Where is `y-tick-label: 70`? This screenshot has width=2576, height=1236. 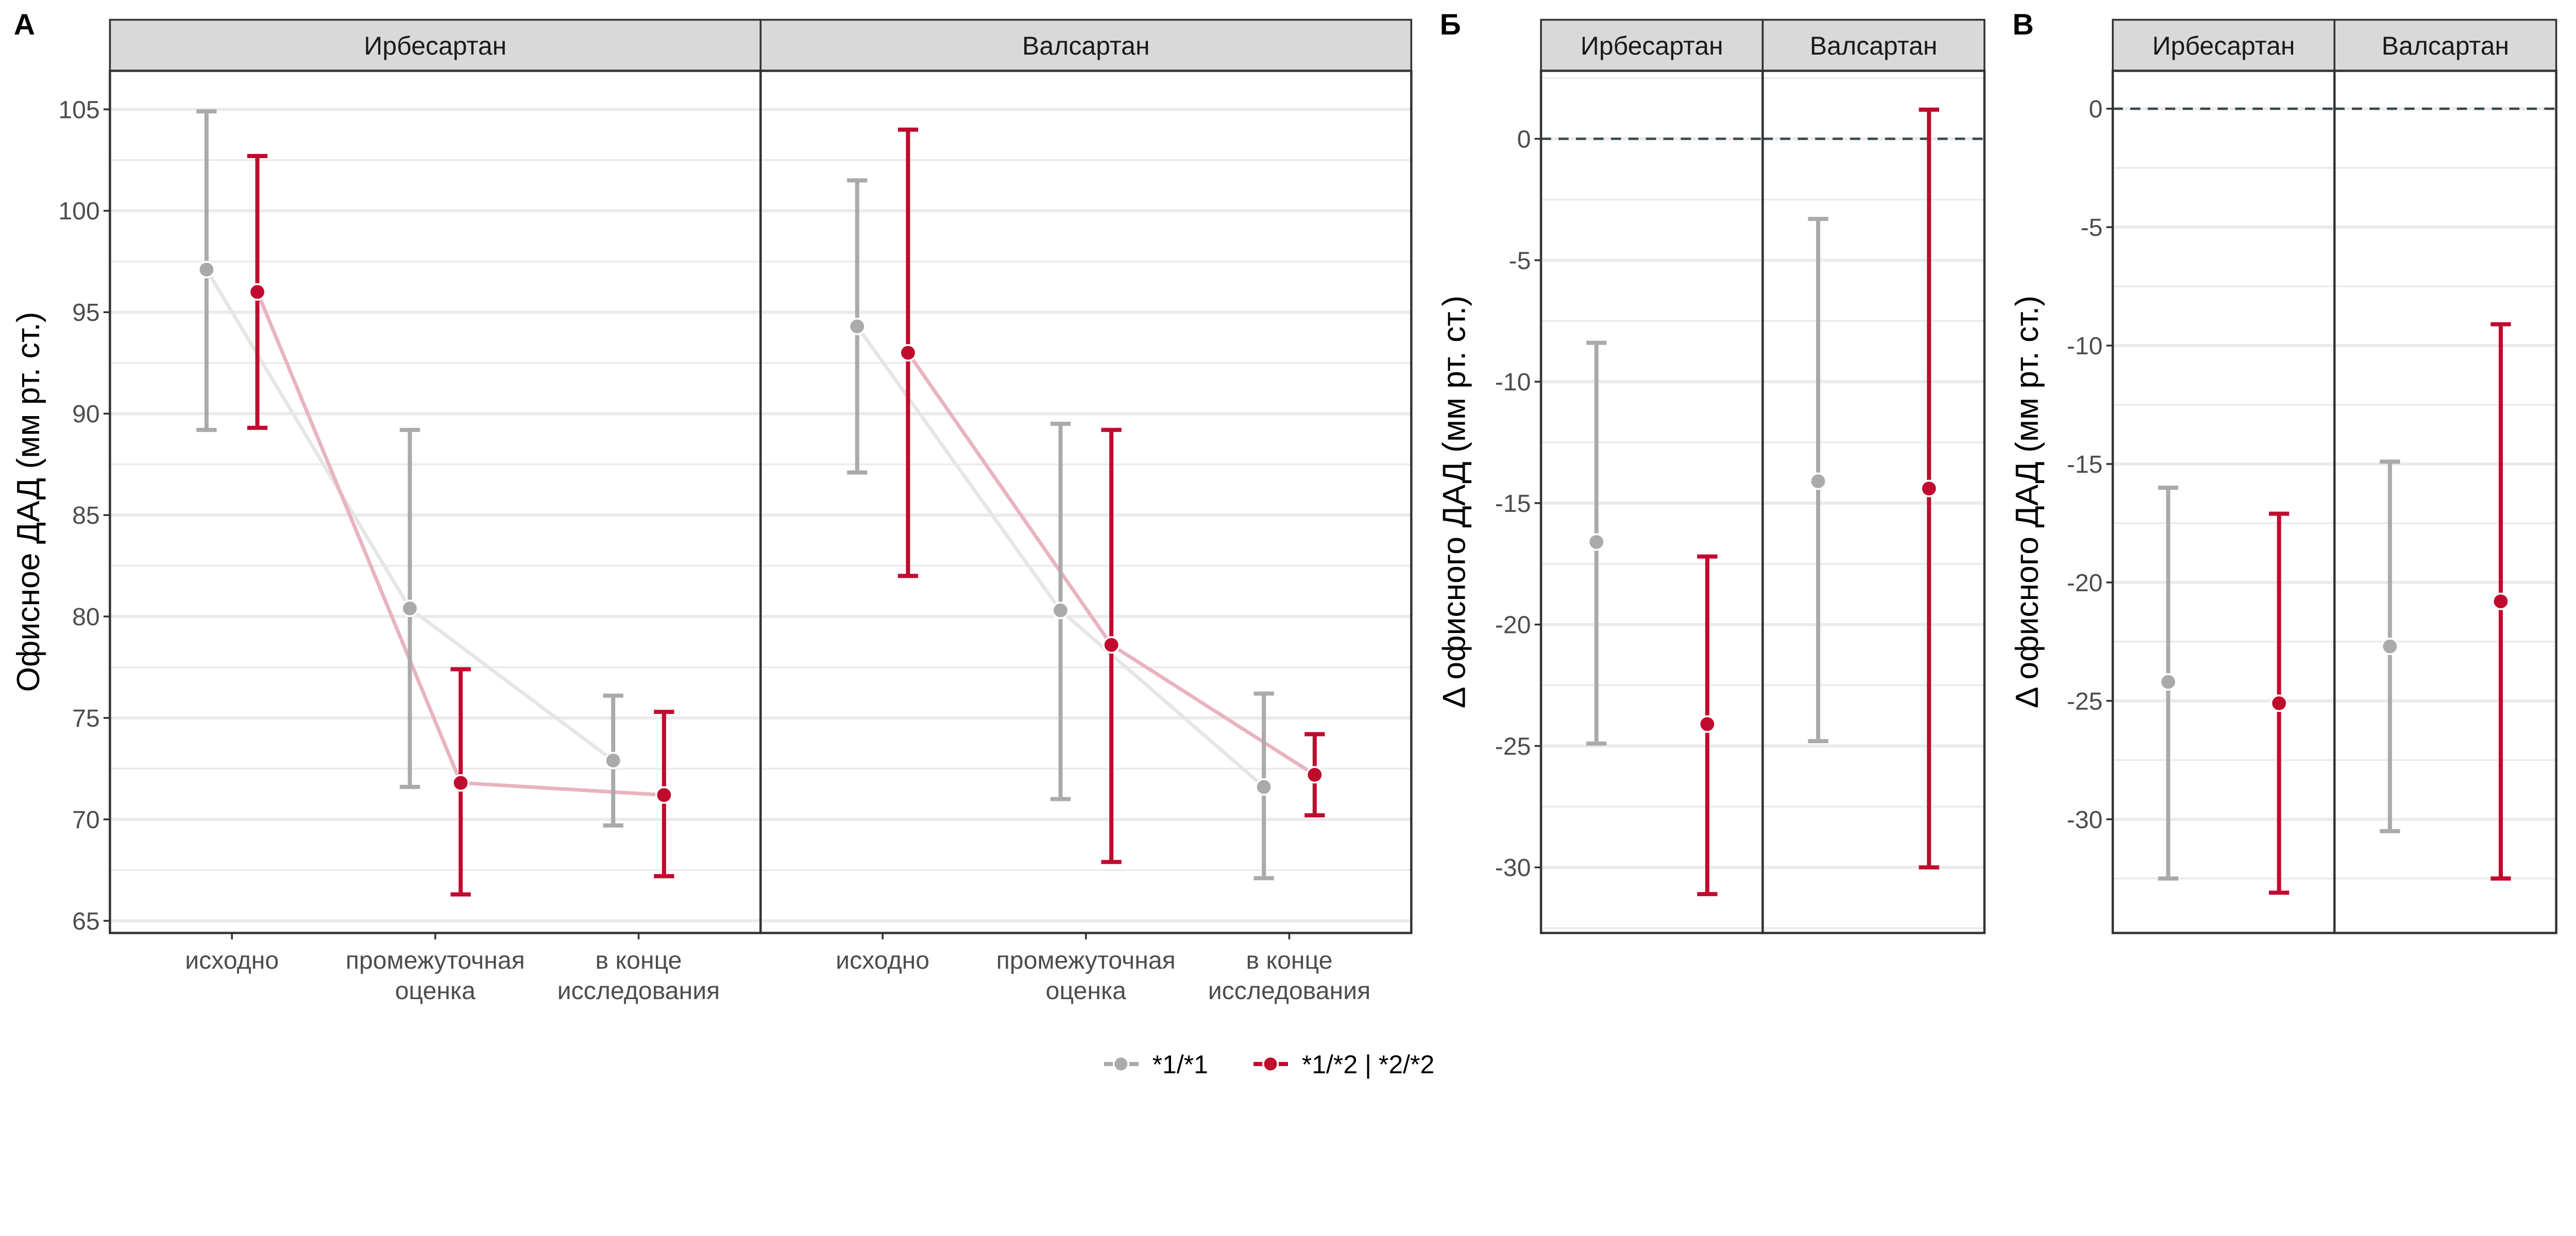
y-tick-label: 70 is located at coordinates (86, 820).